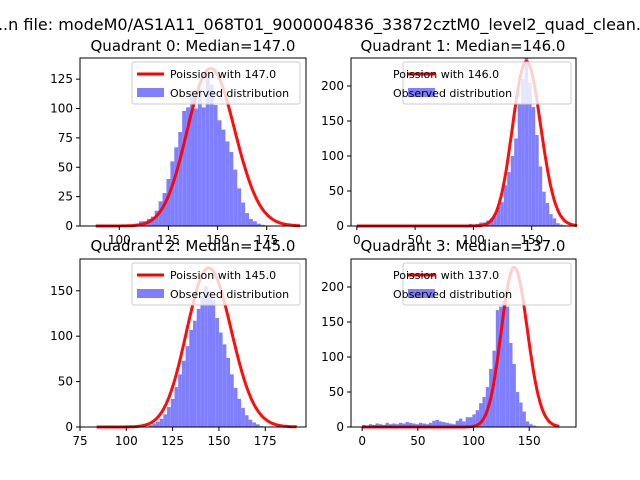  Describe the element at coordinates (463, 46) in the screenshot. I see `subplot-title: Quadrant 1: Median=146.0` at that location.